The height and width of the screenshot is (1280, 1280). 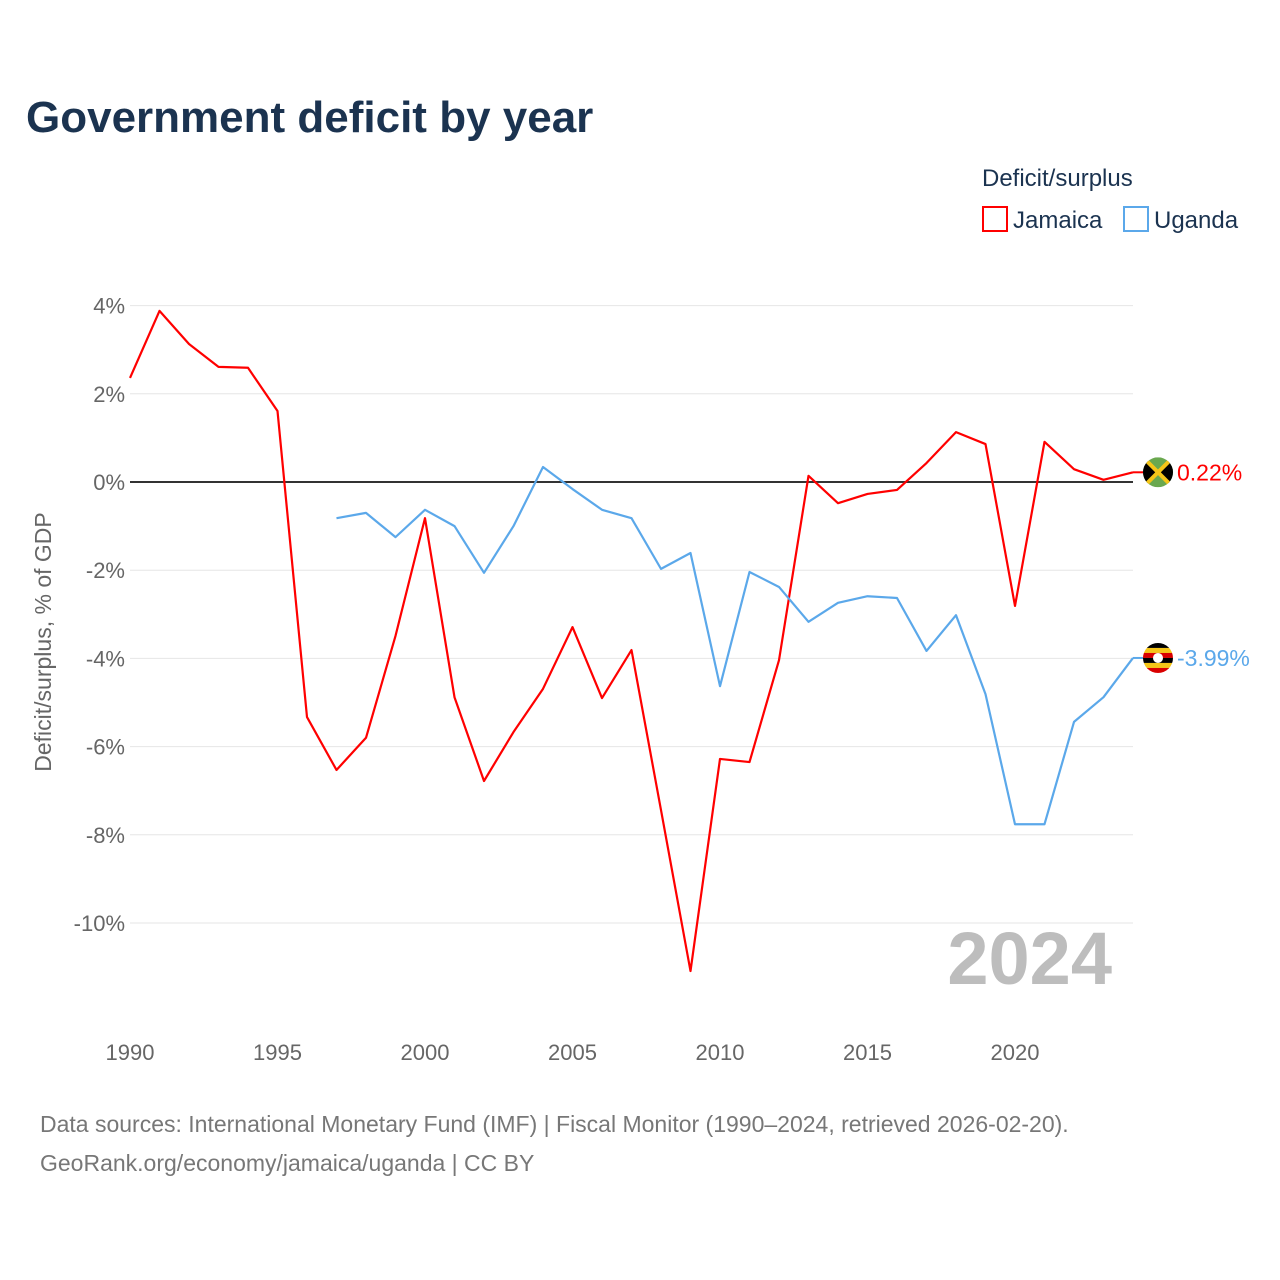 I want to click on legend-title: Deficit/surplus, so click(x=1057, y=178).